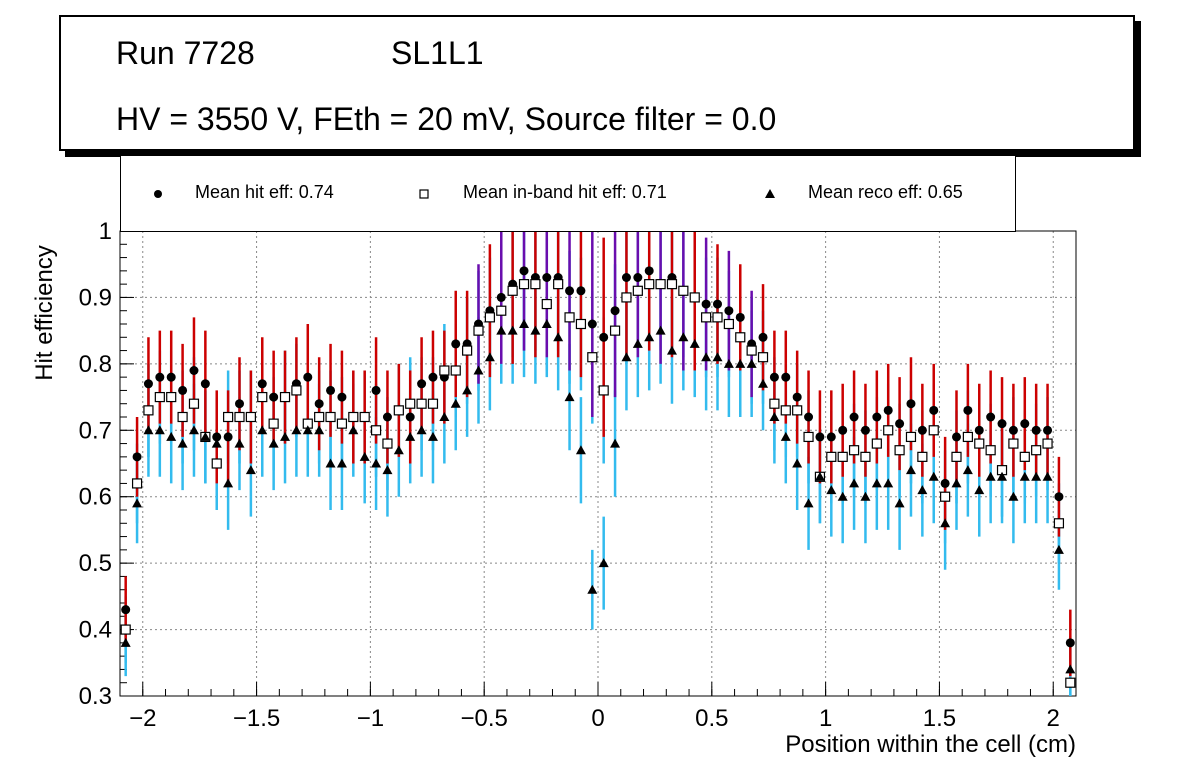 The height and width of the screenshot is (772, 1196). I want to click on y-axis-label: Hit efficiency, so click(44, 313).